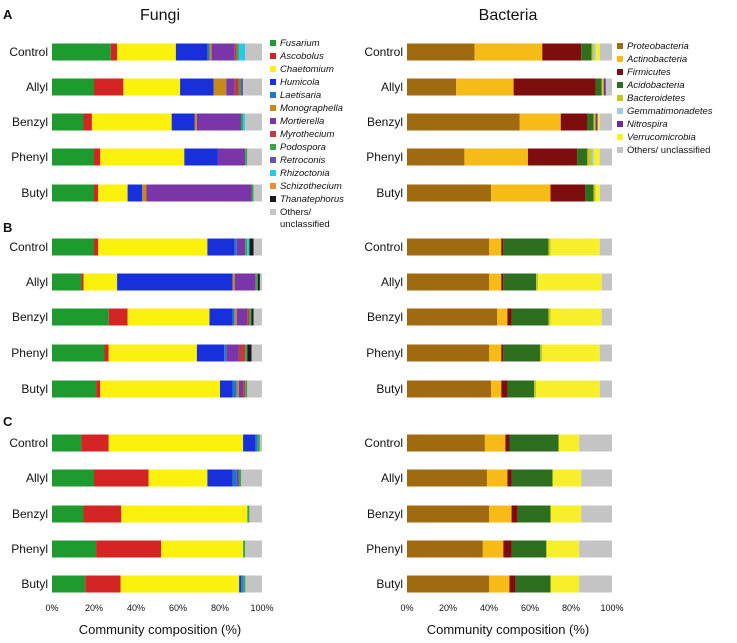 Image resolution: width=737 pixels, height=643 pixels. Describe the element at coordinates (620, 85) in the screenshot. I see `legend-swatch-acidobacteria` at that location.